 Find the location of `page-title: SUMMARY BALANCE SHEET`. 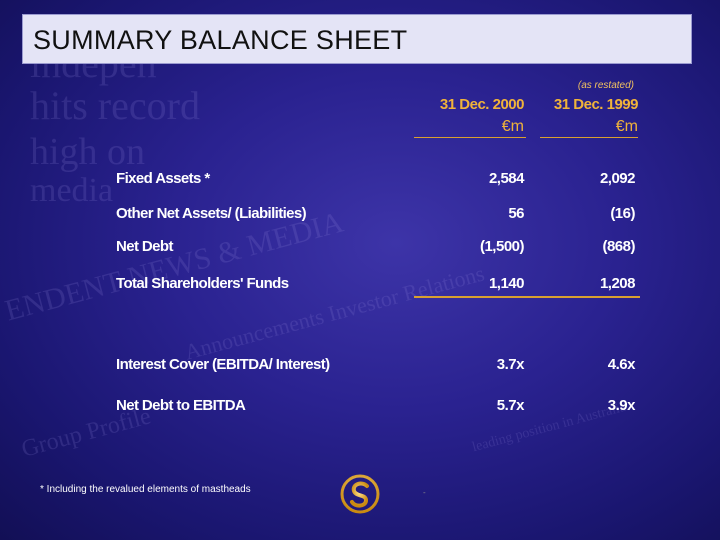

page-title: SUMMARY BALANCE SHEET is located at coordinates (220, 40).